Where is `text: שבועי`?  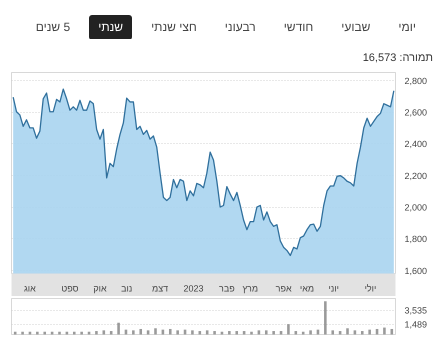 text: שבועי is located at coordinates (356, 27).